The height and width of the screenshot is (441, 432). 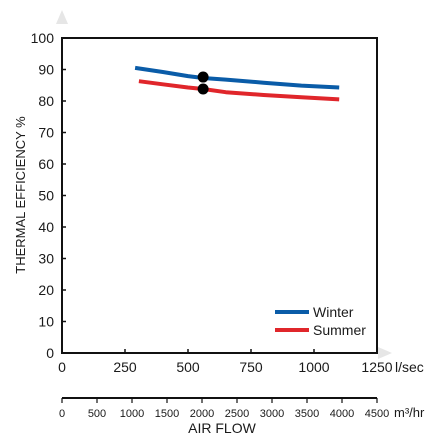 What do you see at coordinates (46, 101) in the screenshot?
I see `y-tick-label: 80` at bounding box center [46, 101].